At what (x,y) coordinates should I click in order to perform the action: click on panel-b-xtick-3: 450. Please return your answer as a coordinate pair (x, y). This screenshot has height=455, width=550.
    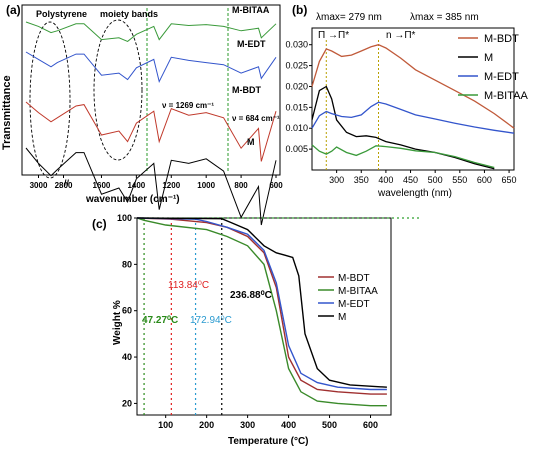
    Looking at the image, I should click on (410, 180).